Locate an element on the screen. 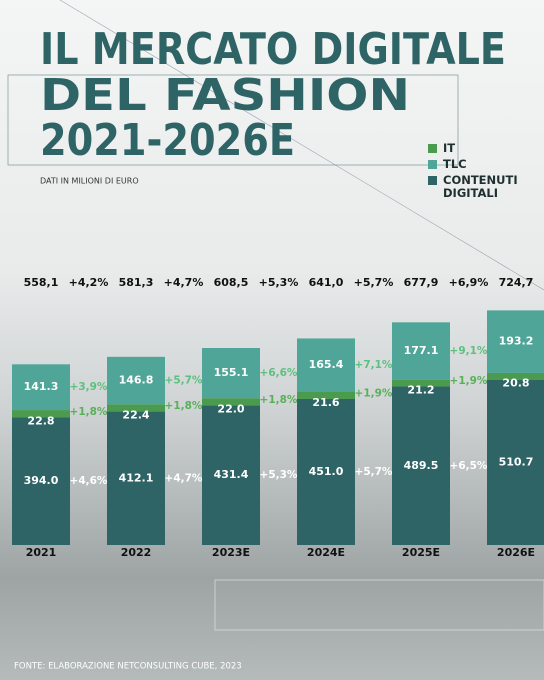  value-label: 22.4 is located at coordinates (135, 415).